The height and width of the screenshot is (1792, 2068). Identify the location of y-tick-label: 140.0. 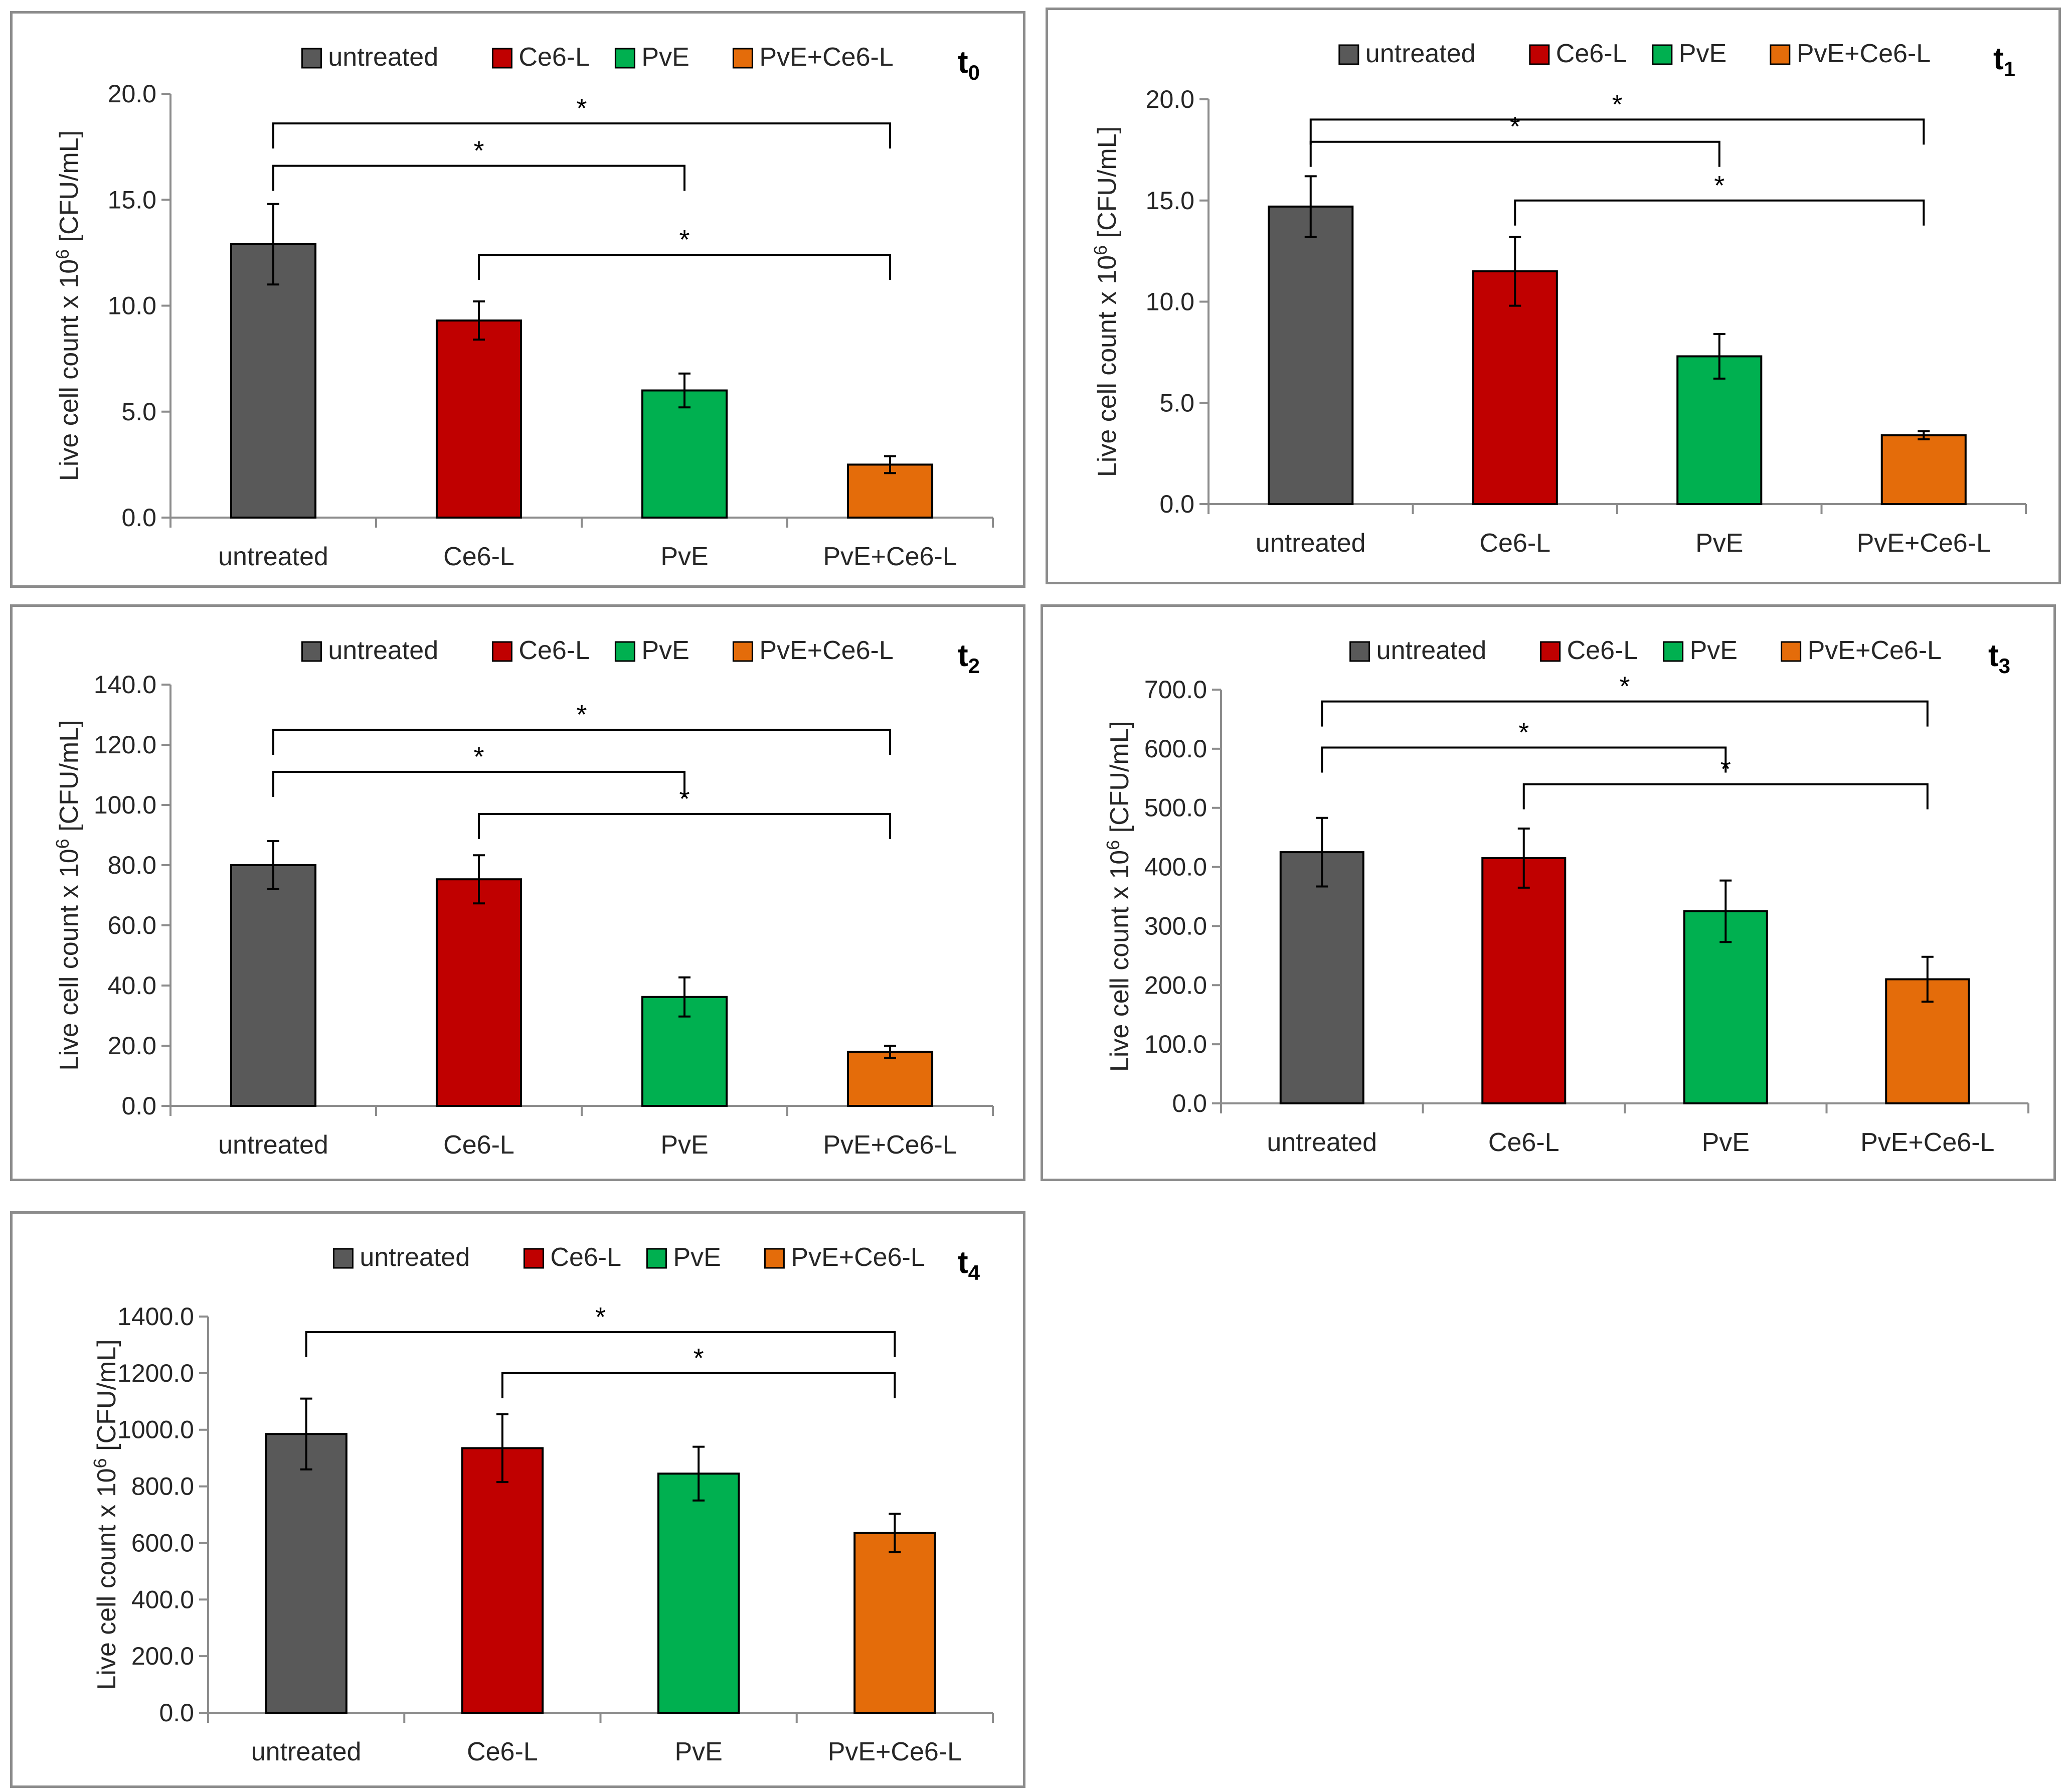
(125, 685).